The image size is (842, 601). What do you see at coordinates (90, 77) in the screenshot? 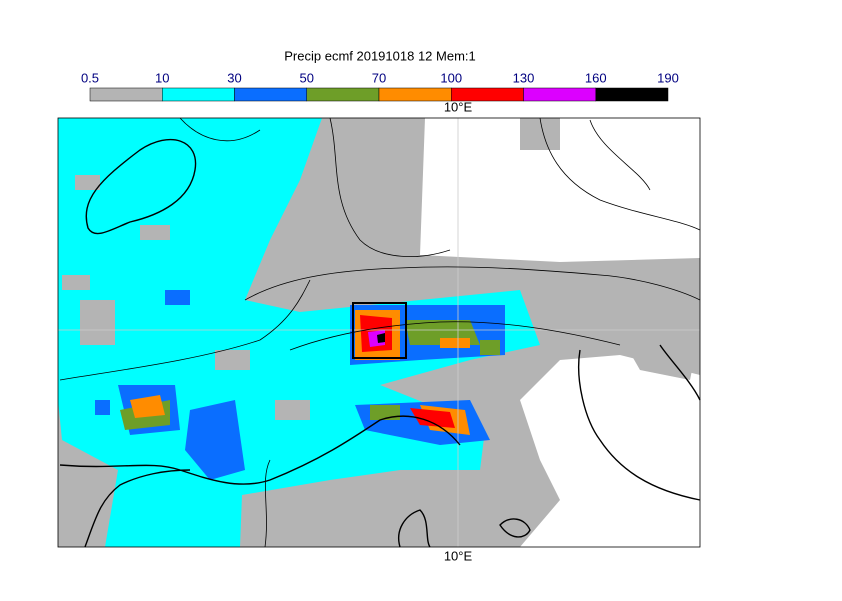
I see `colorbar-label: 0.5` at bounding box center [90, 77].